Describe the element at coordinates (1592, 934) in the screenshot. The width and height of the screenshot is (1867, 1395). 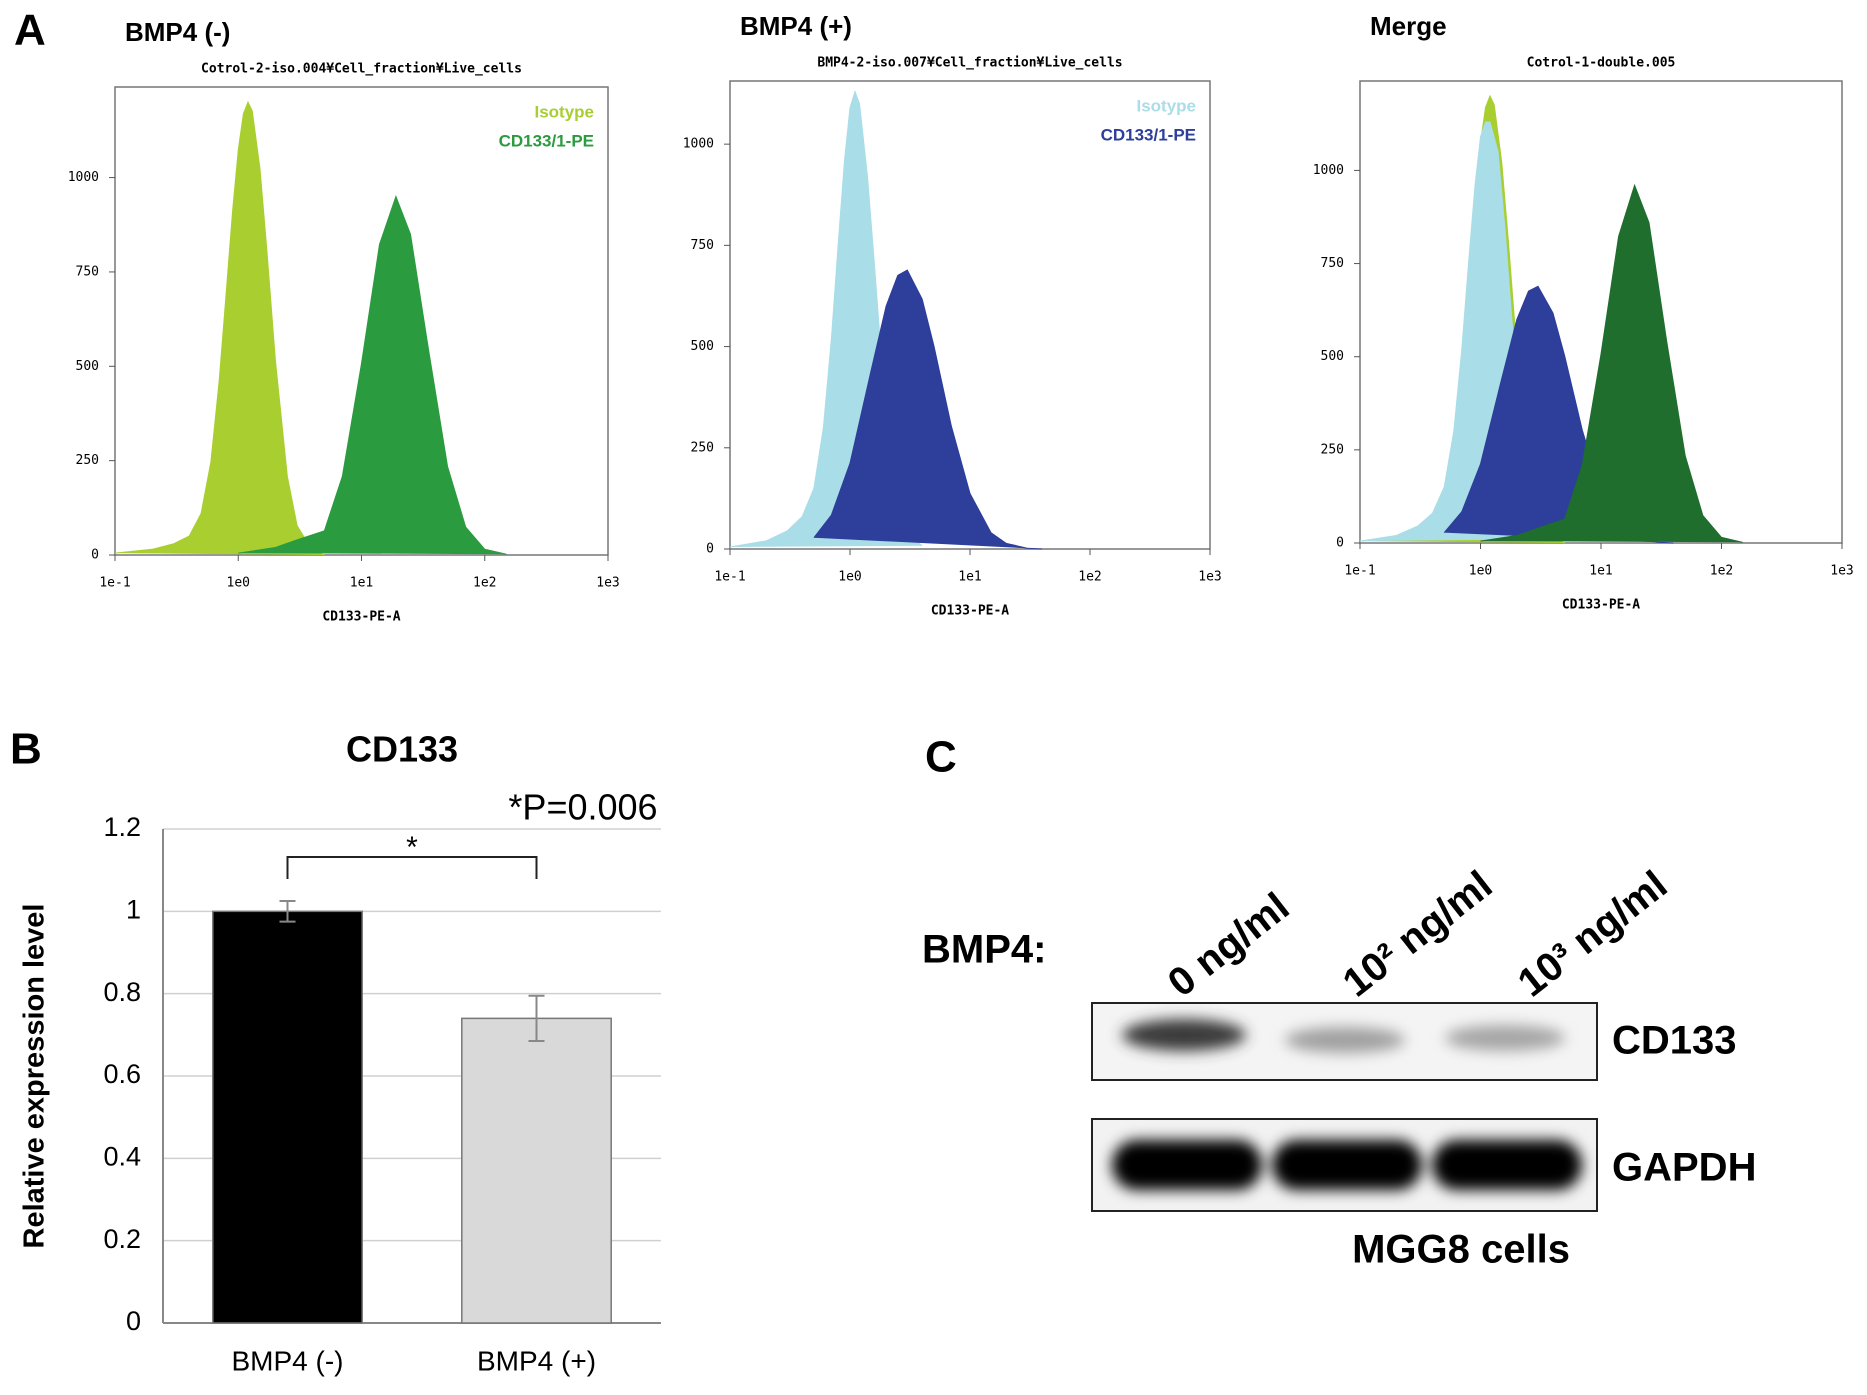
I see `lane-label: 10³ ng/ml` at that location.